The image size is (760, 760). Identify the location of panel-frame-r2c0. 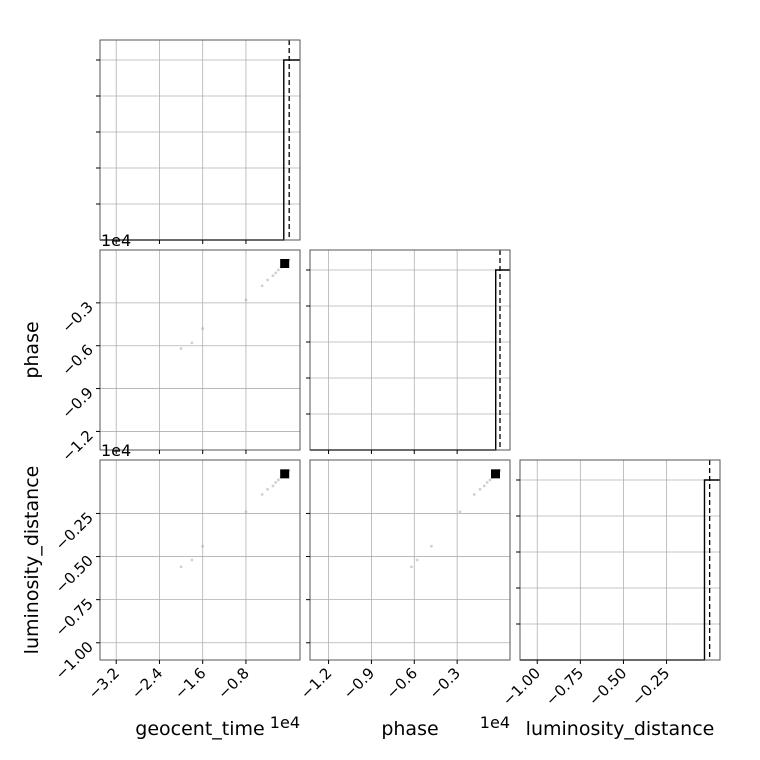
(200, 560).